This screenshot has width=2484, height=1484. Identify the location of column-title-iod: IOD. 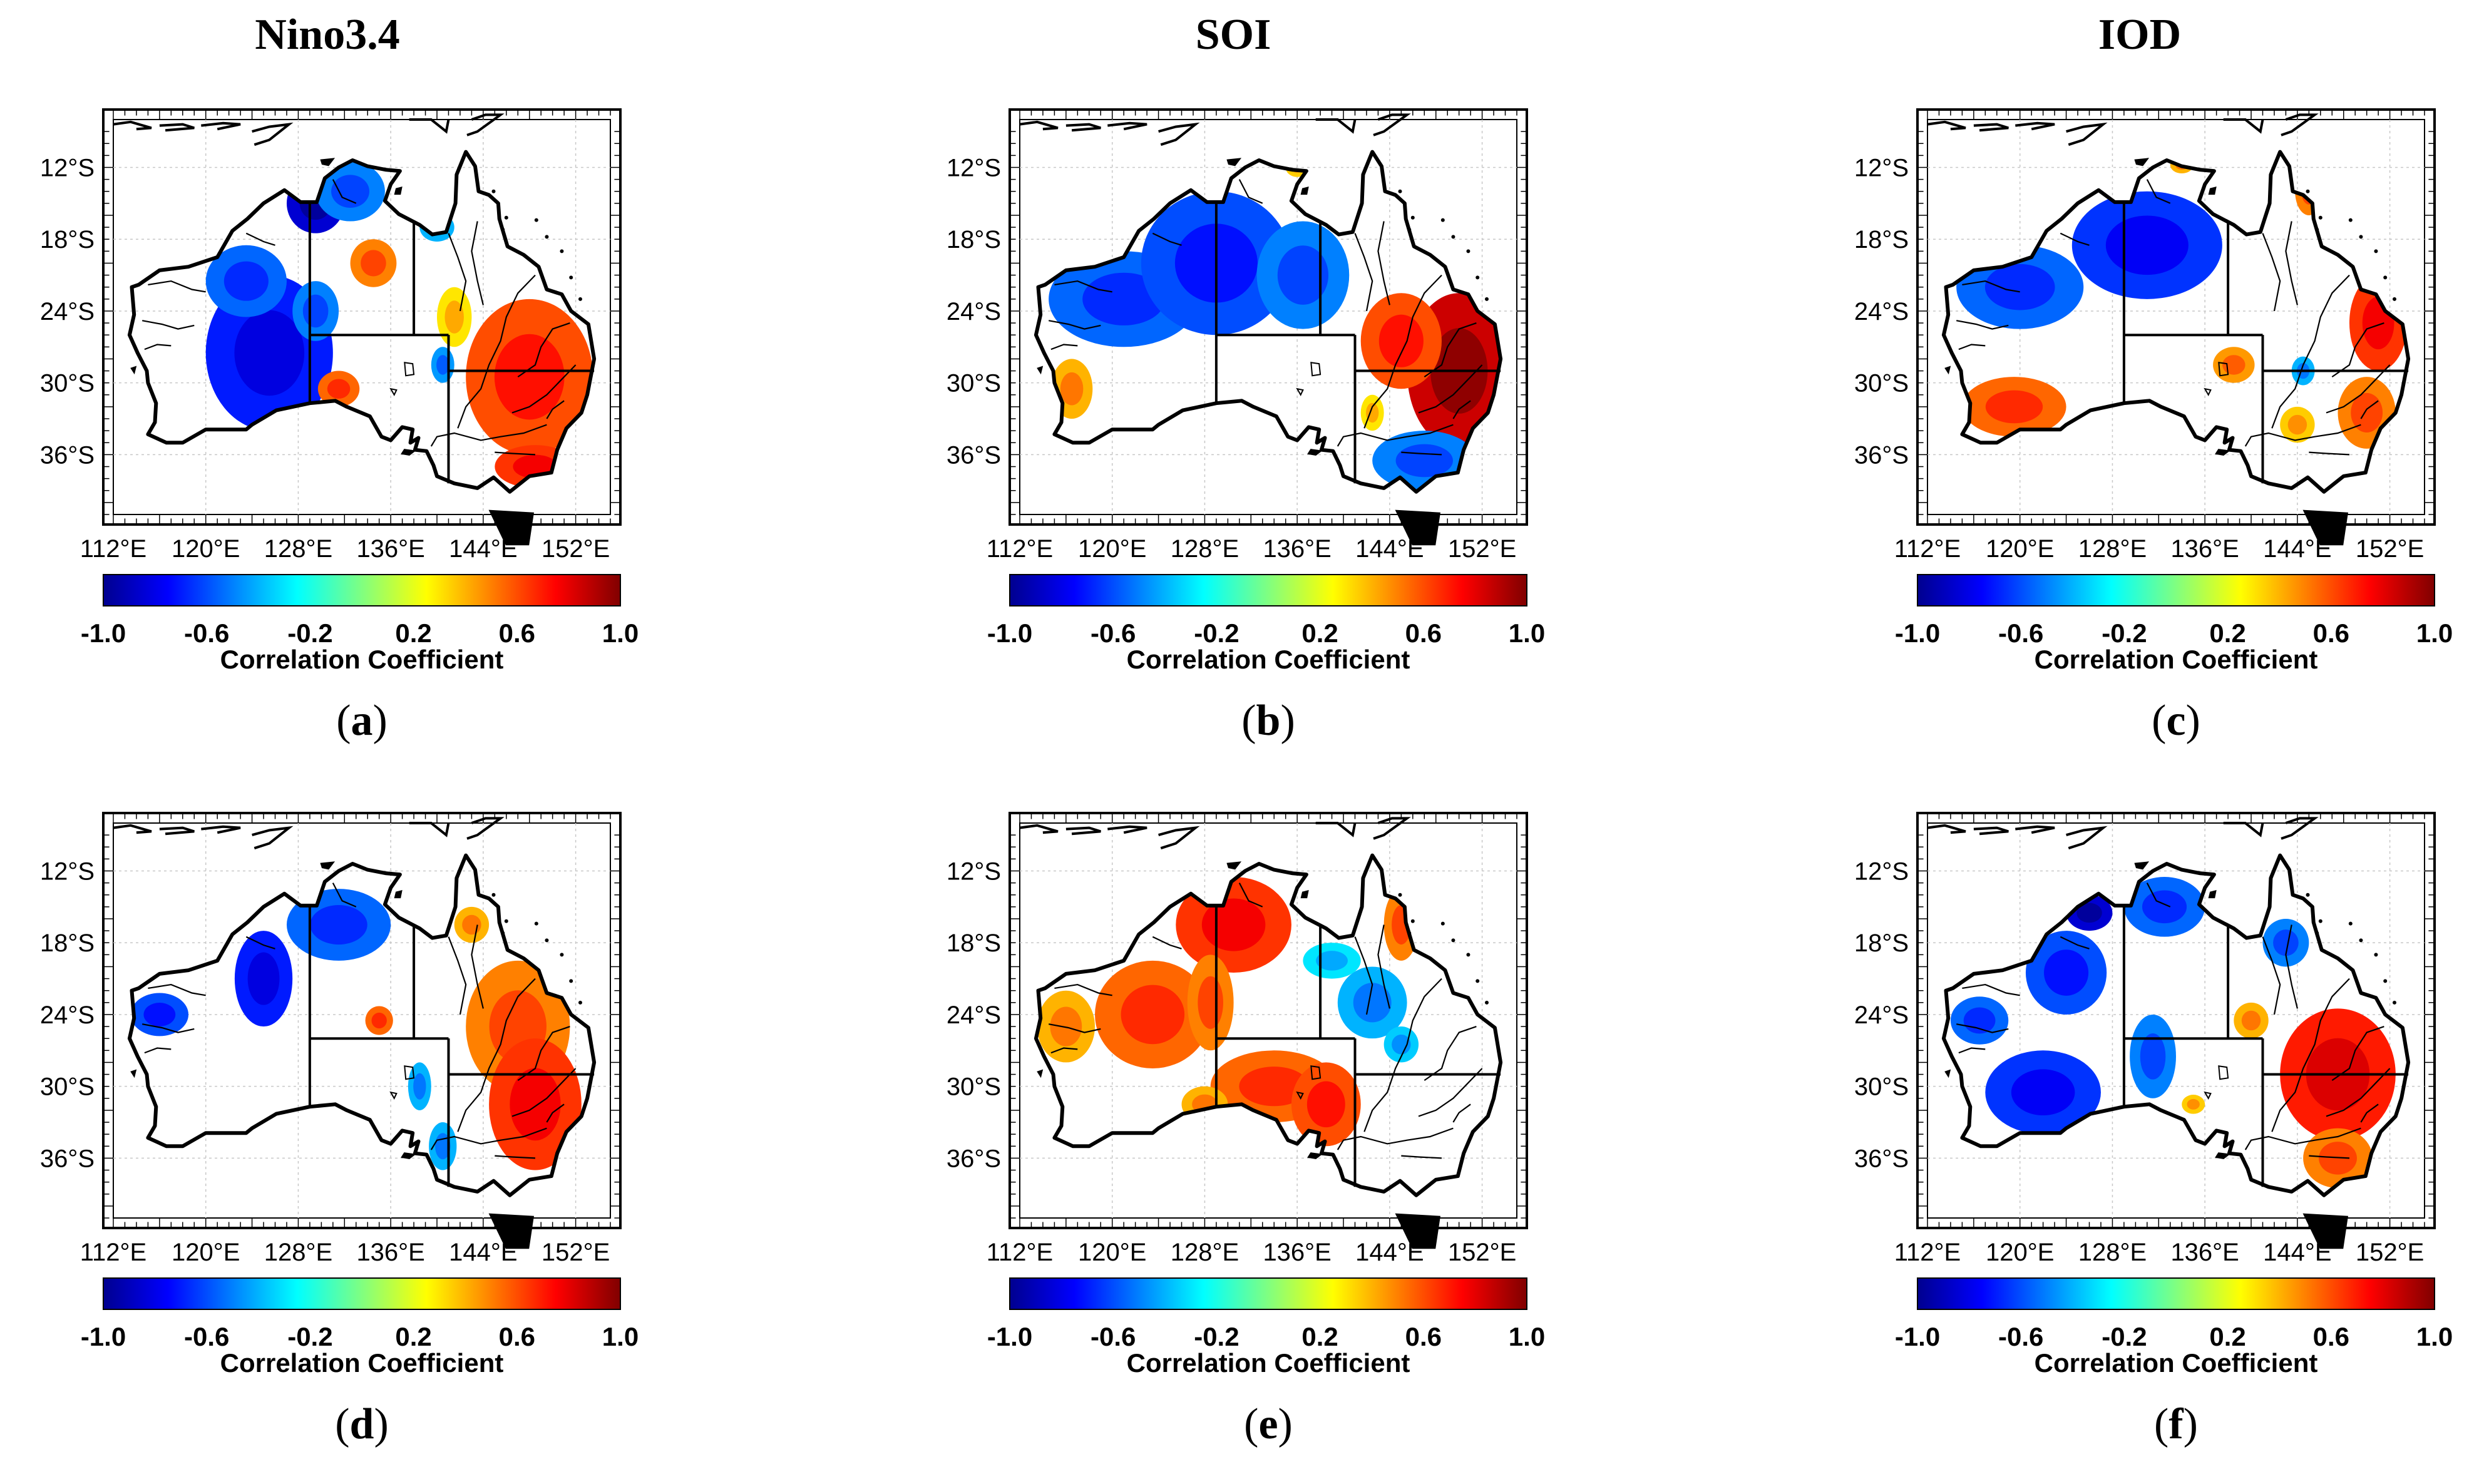
(2139, 35).